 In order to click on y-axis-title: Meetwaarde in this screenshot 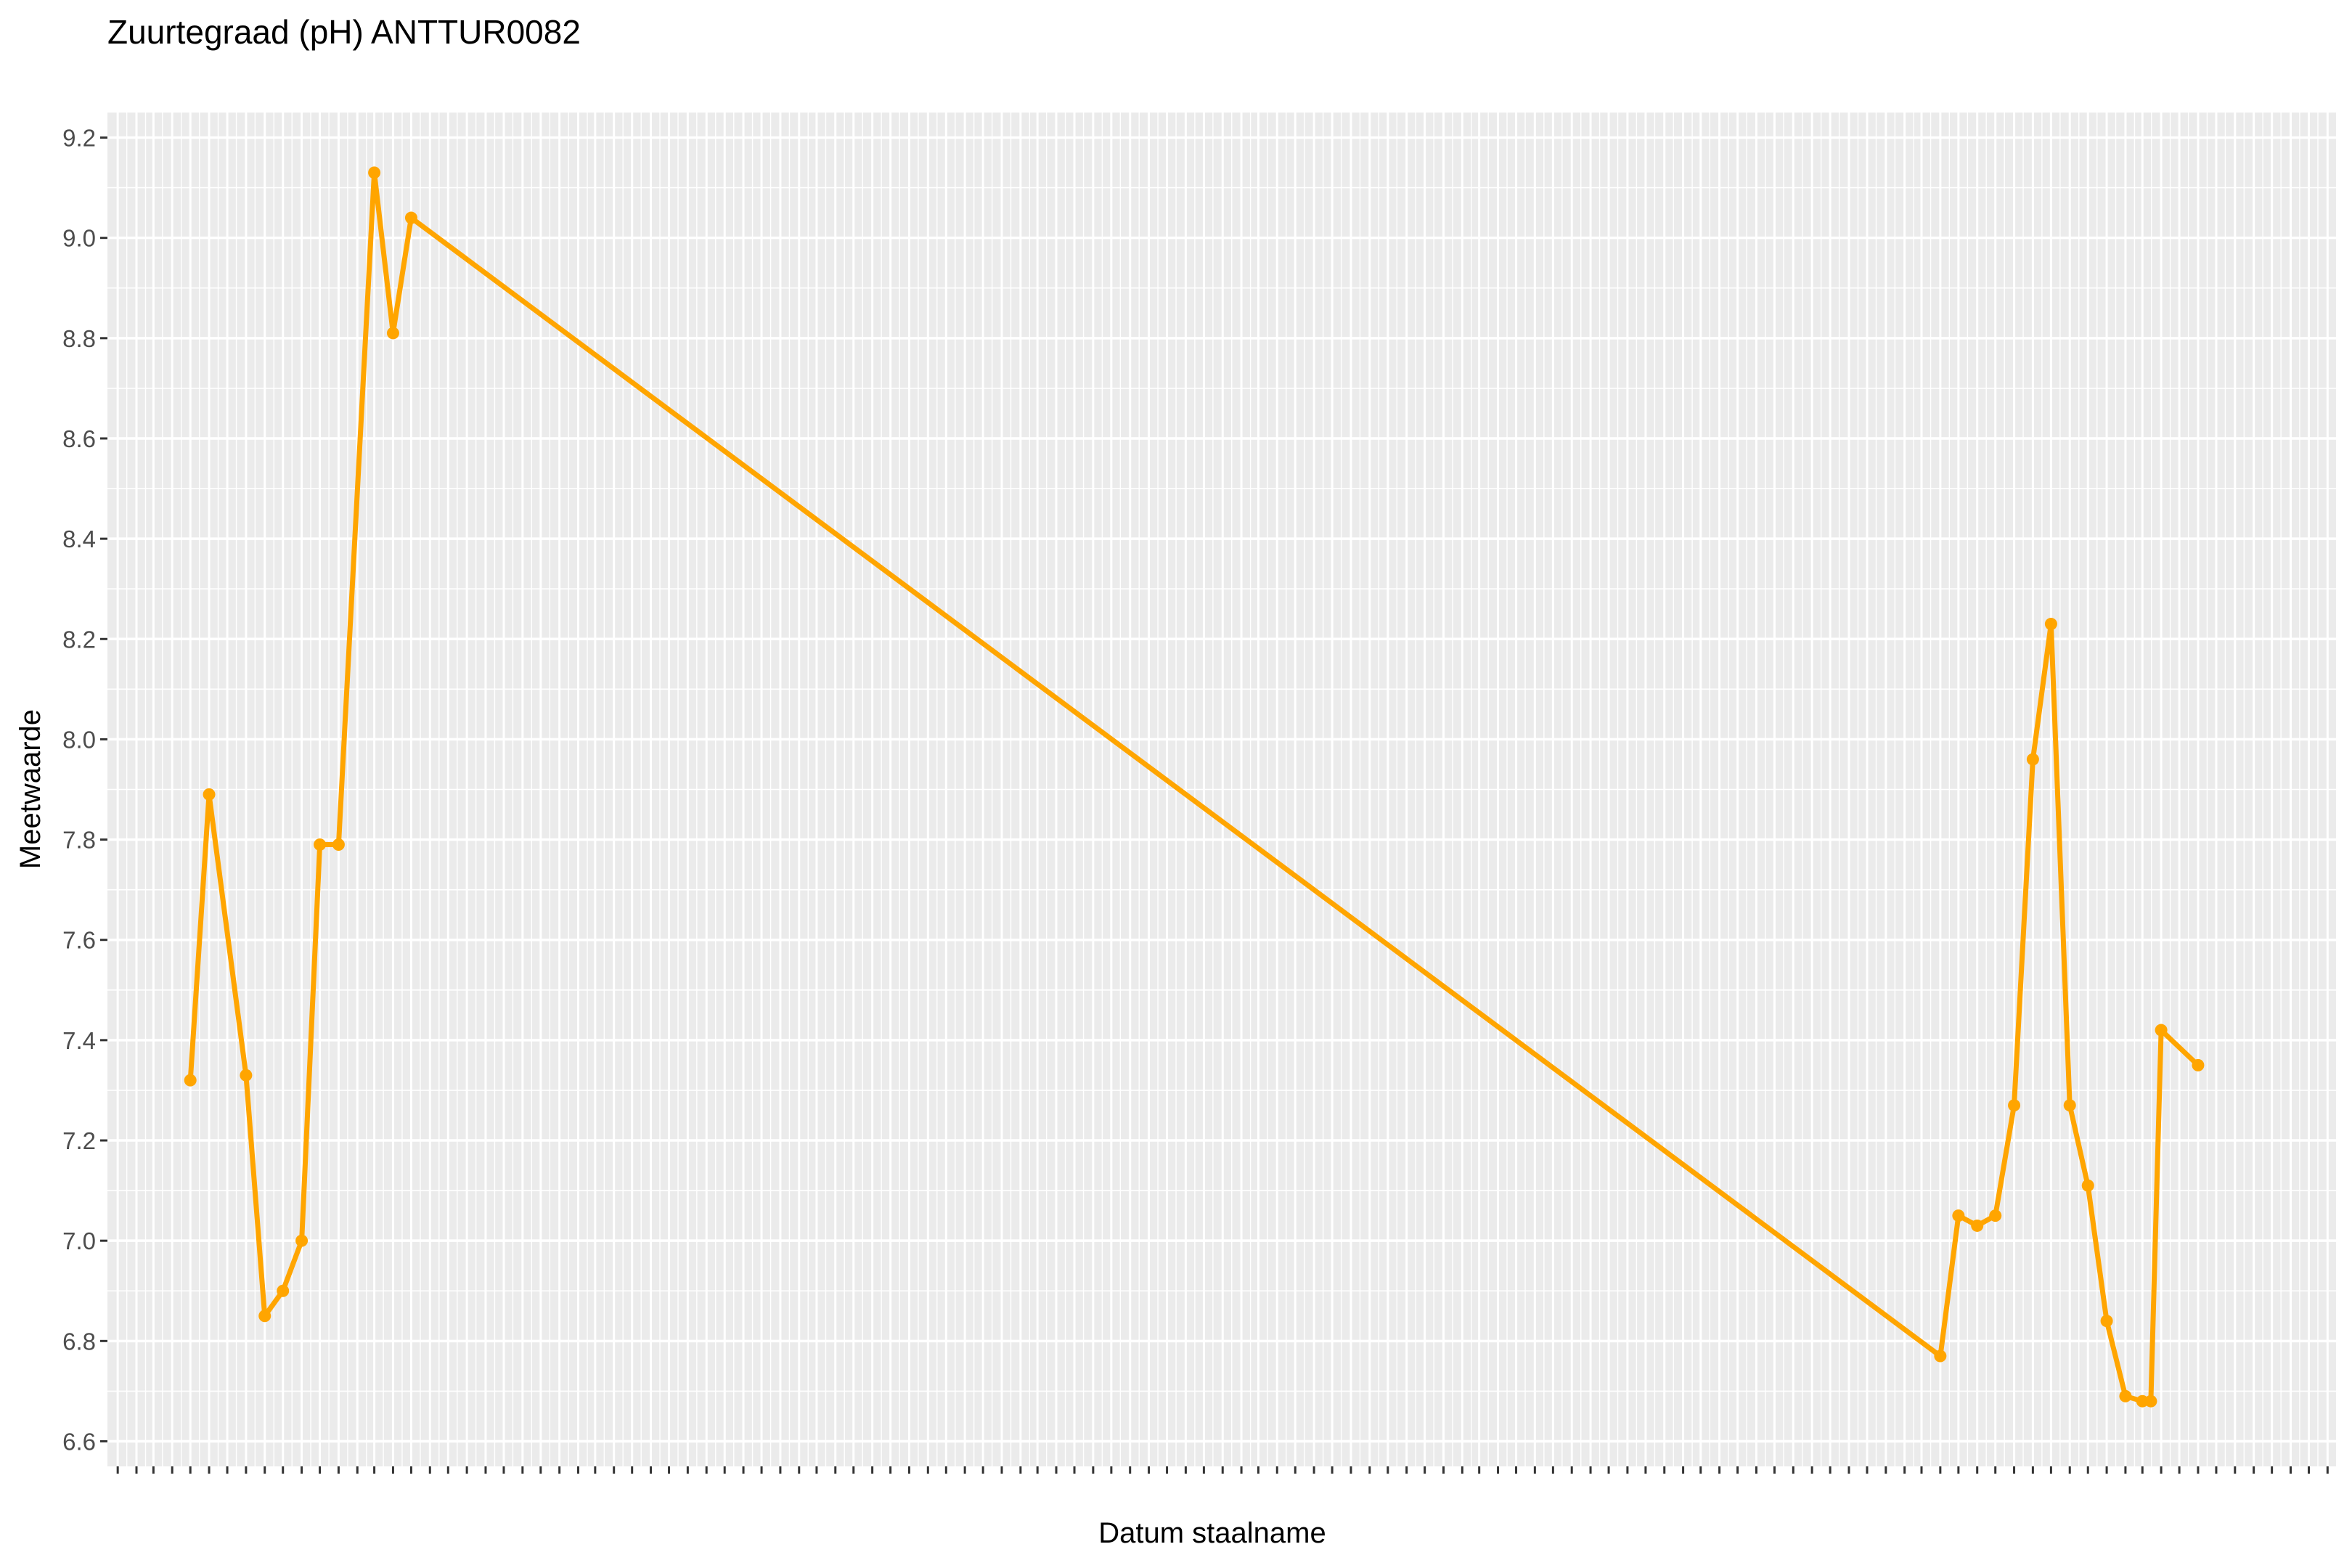, I will do `click(31, 789)`.